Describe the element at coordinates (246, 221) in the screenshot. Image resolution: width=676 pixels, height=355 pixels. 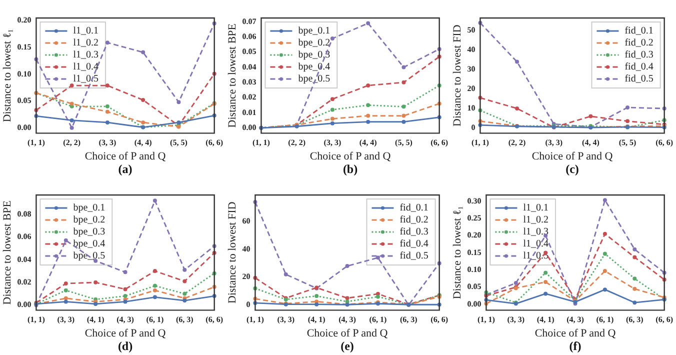
I see `y-tick-label: 60` at that location.